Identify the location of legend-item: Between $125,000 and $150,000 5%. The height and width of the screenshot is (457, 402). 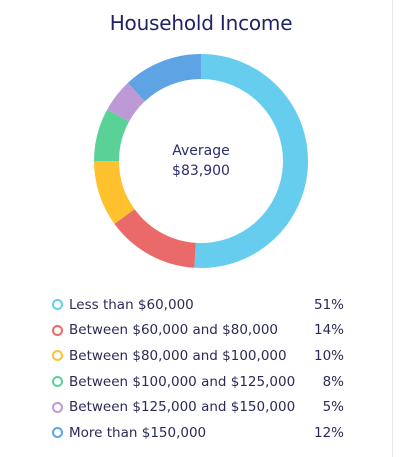
(202, 407).